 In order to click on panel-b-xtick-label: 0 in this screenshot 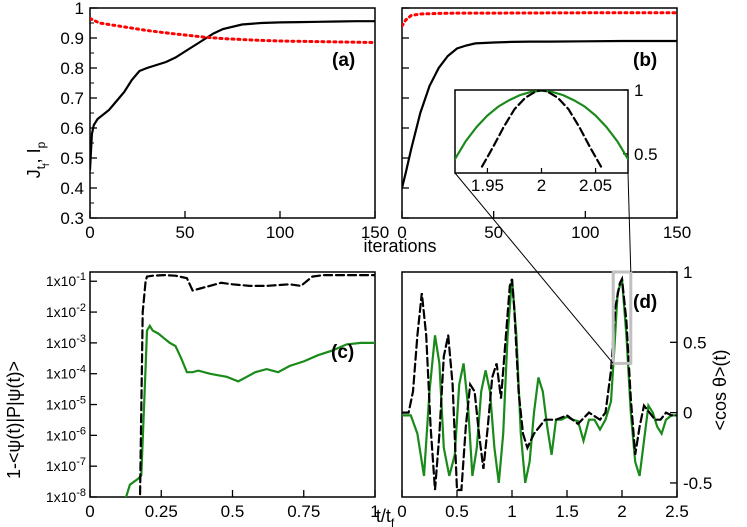, I will do `click(401, 232)`.